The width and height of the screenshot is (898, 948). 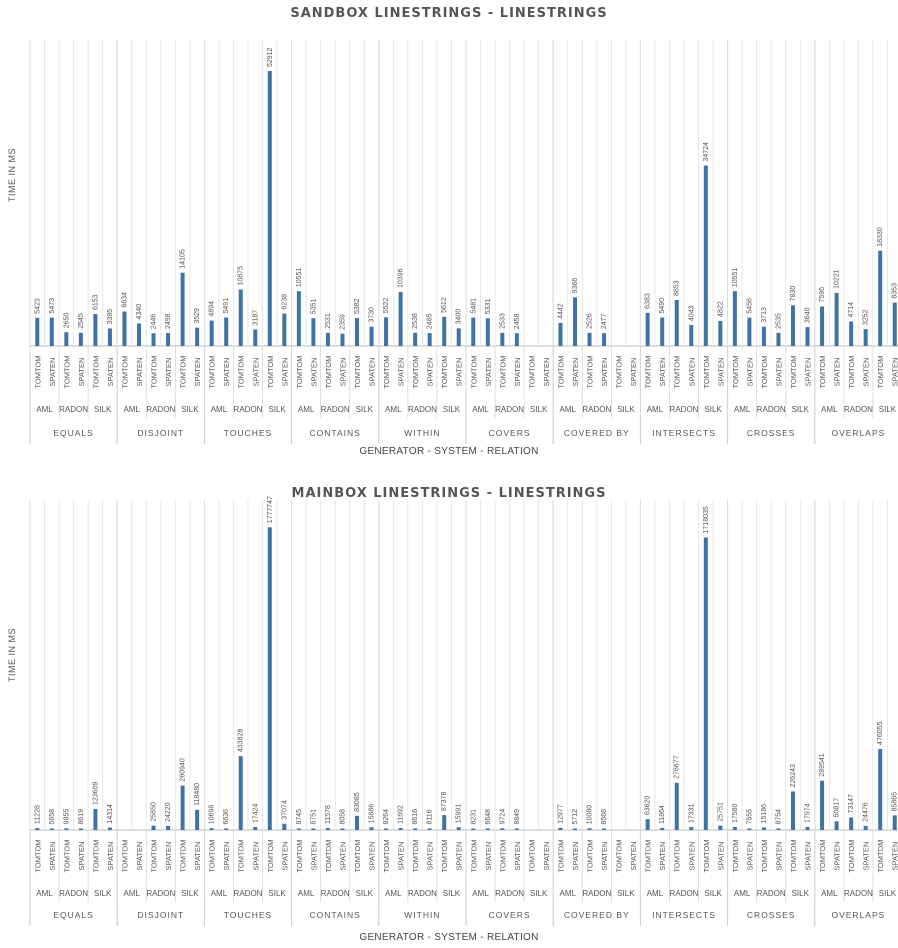 What do you see at coordinates (52, 306) in the screenshot?
I see `data-label: 5473` at bounding box center [52, 306].